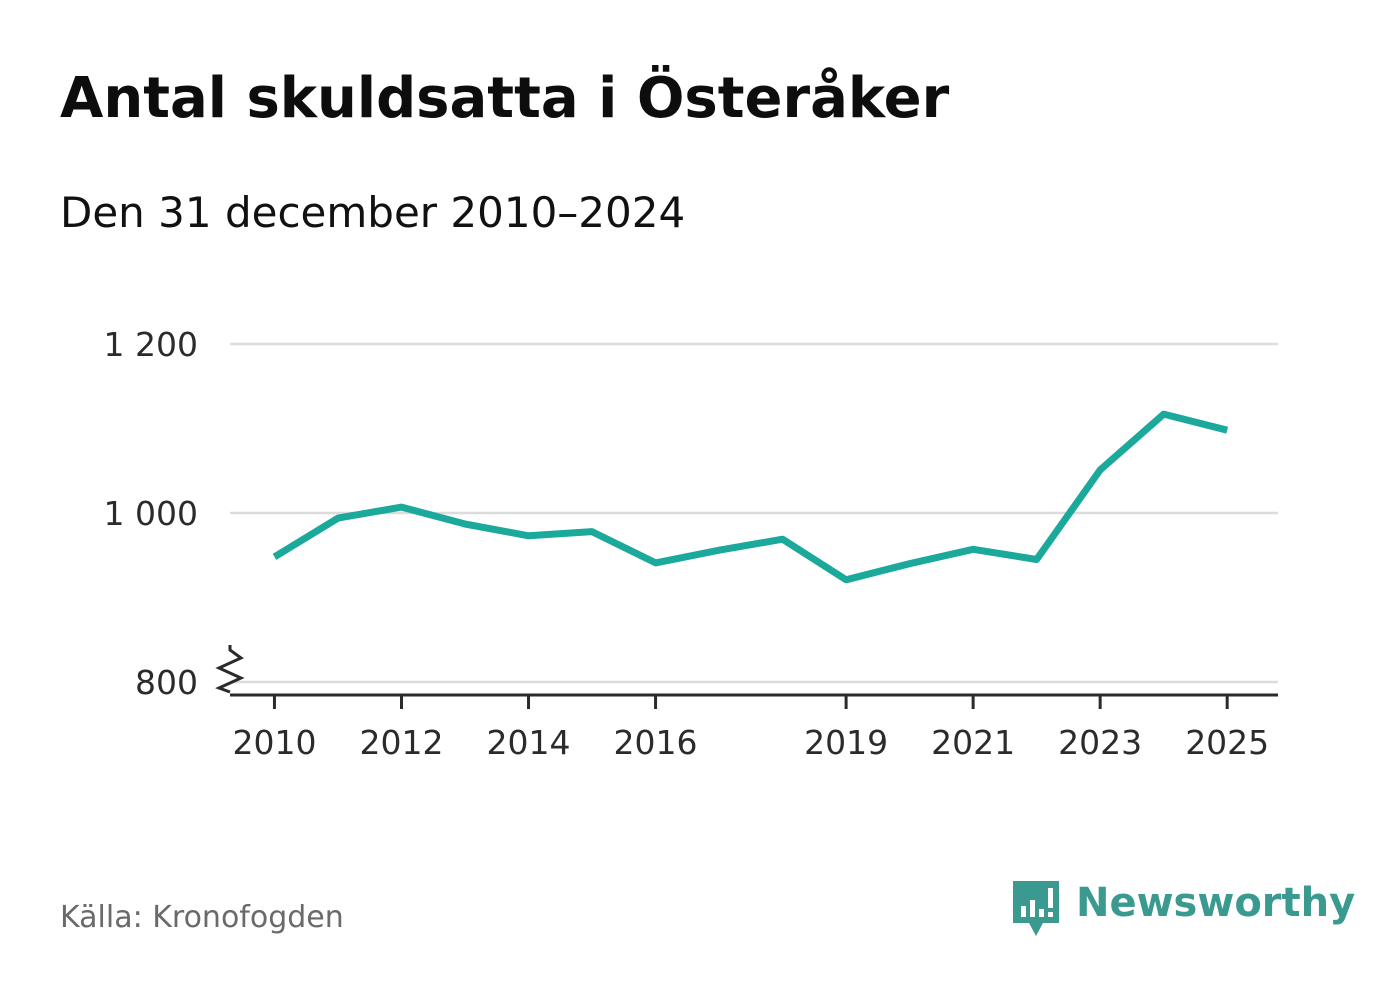  Describe the element at coordinates (846, 742) in the screenshot. I see `x-tick-label: 2019` at that location.